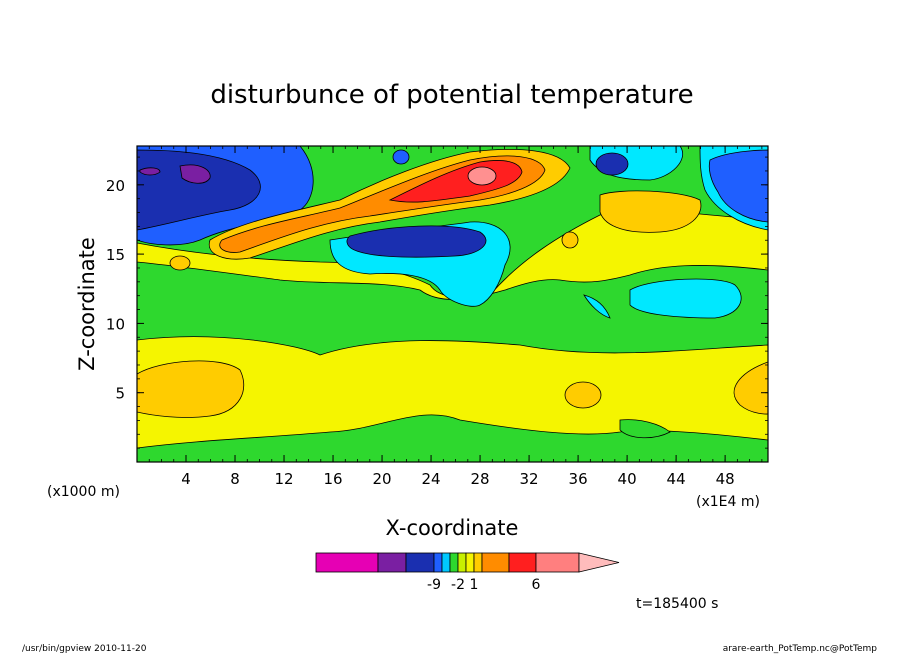 The height and width of the screenshot is (654, 904). I want to click on region-pink, so click(482, 176).